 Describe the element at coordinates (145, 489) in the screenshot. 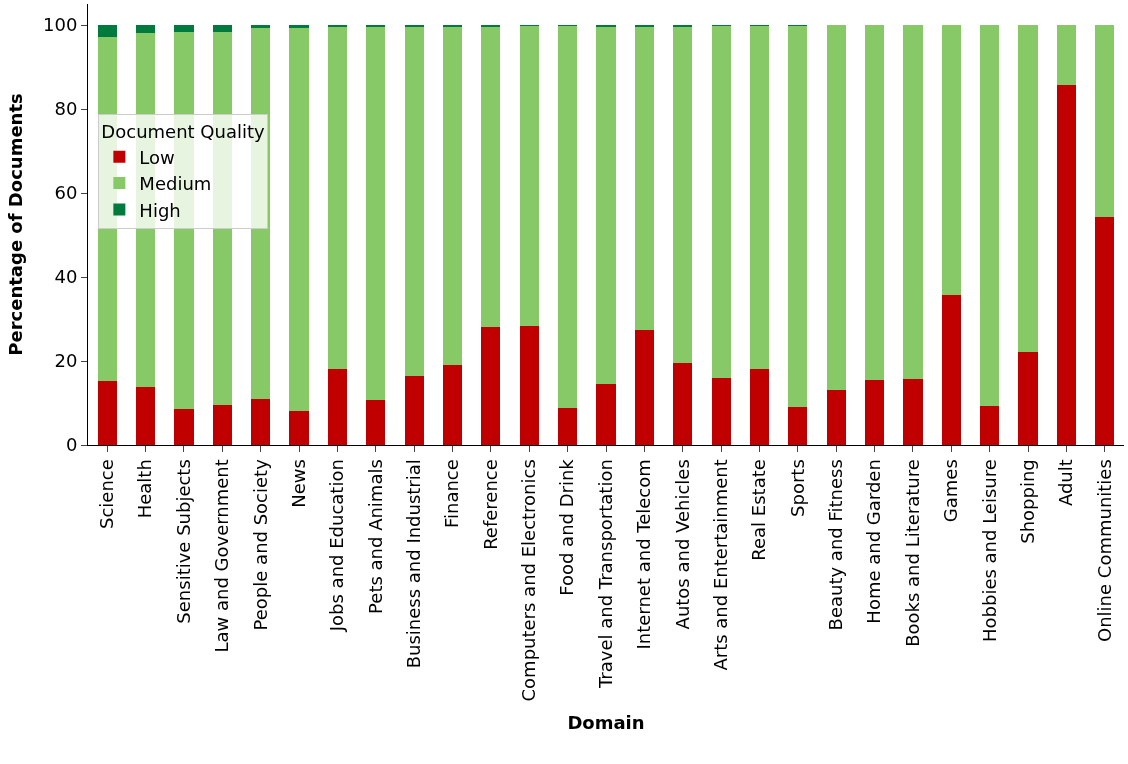

I see `x-tick-label: Health` at that location.